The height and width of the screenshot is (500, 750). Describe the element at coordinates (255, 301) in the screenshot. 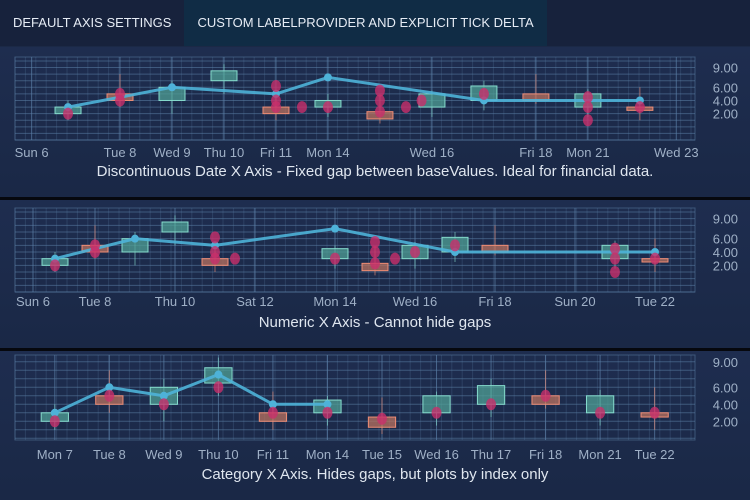

I see `x-tick-label: Sat 12` at that location.